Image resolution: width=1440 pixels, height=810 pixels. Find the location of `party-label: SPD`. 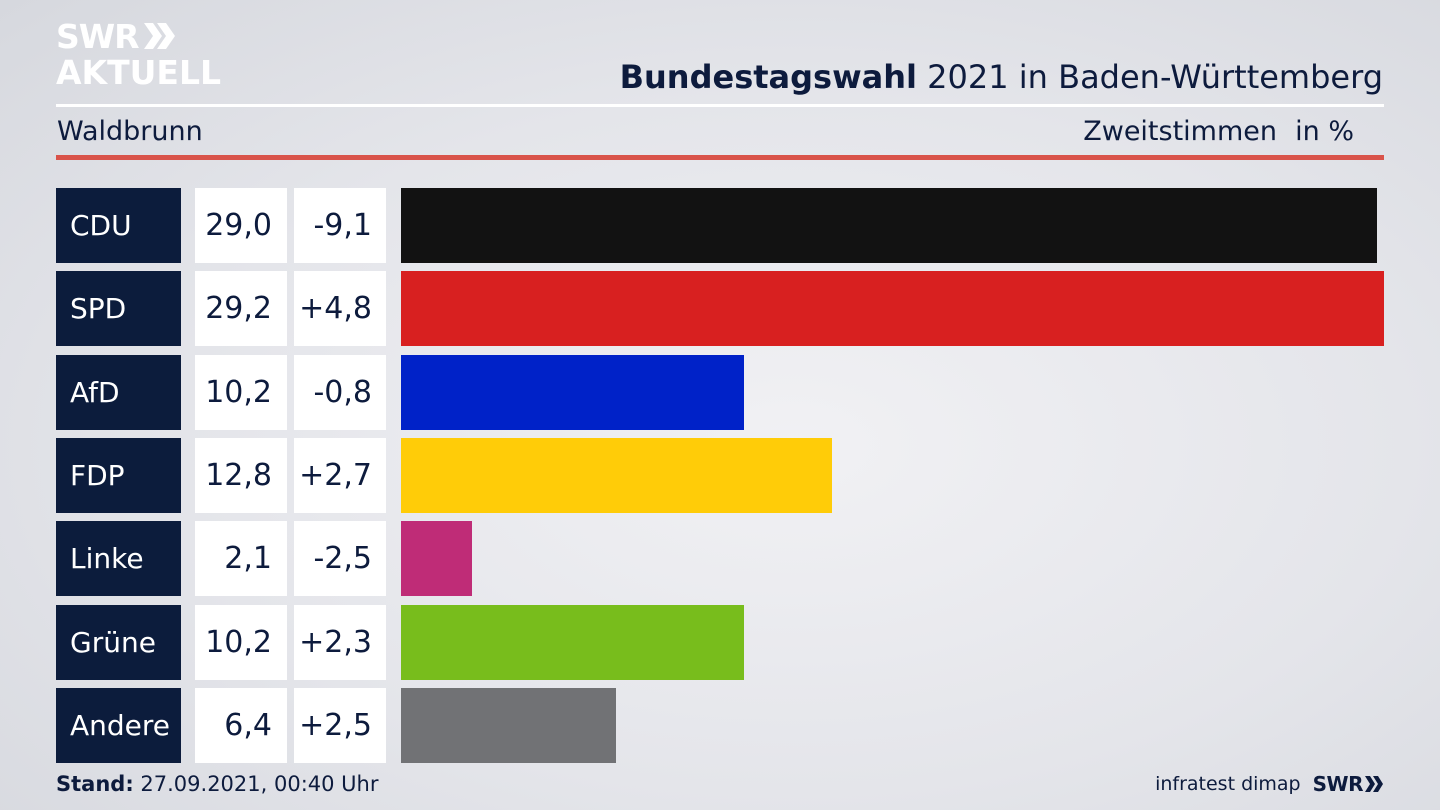

party-label: SPD is located at coordinates (118, 309).